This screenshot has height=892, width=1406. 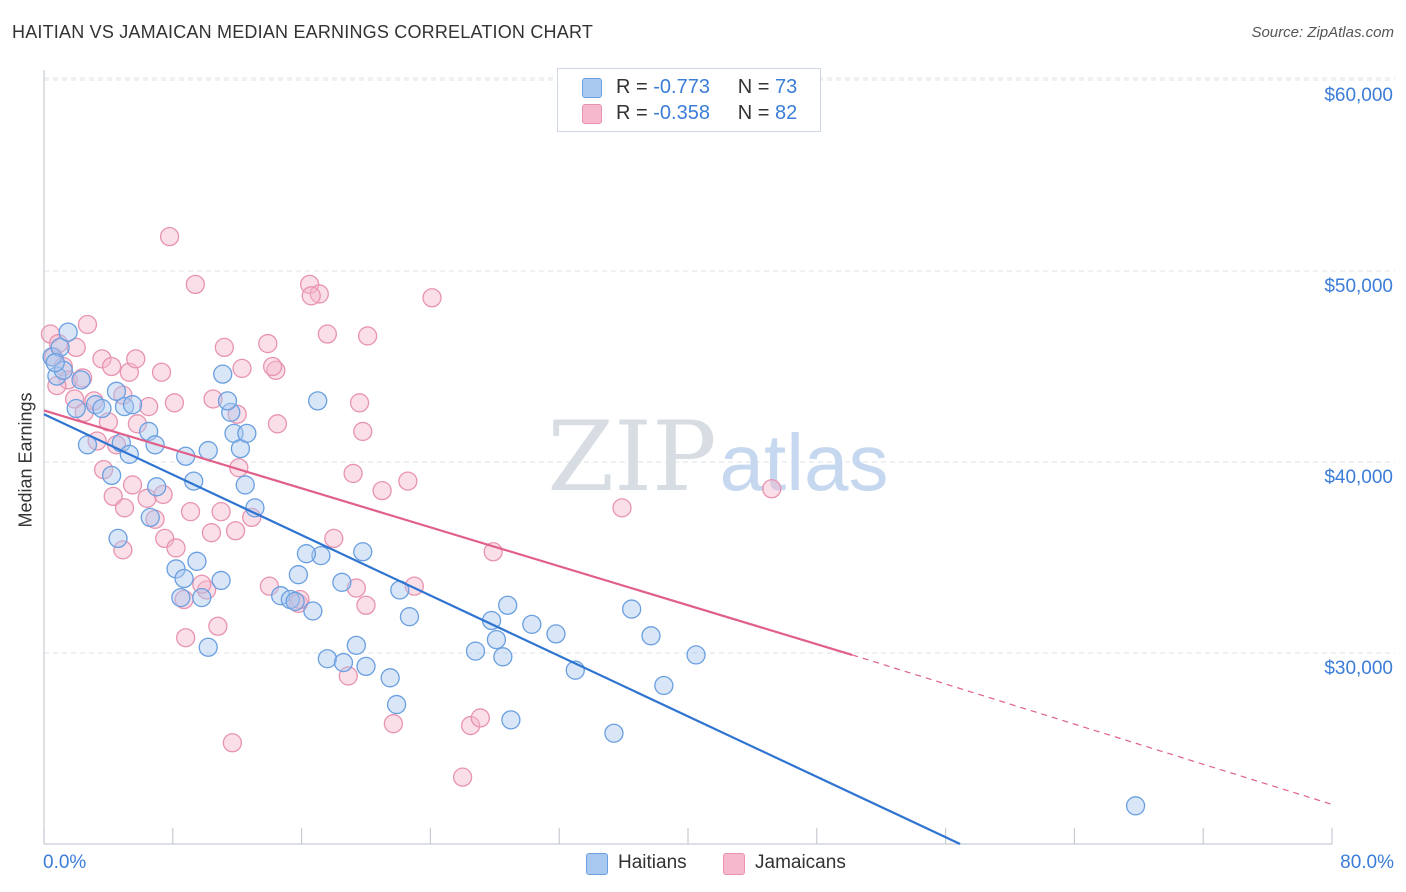 I want to click on x-tick-label-min: 0.0%, so click(x=65, y=862).